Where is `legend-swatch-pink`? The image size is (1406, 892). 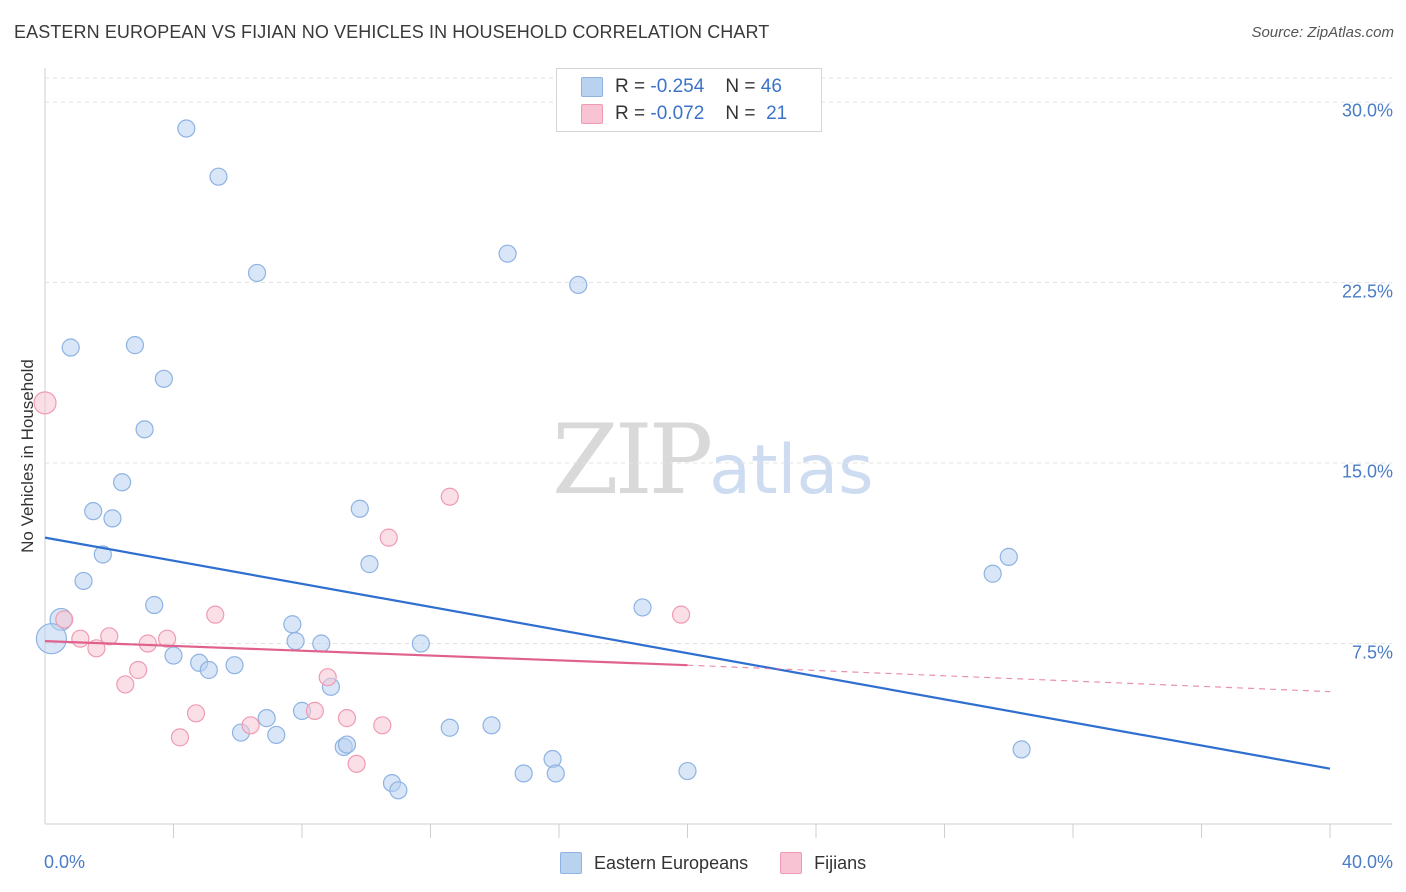 legend-swatch-pink is located at coordinates (592, 114).